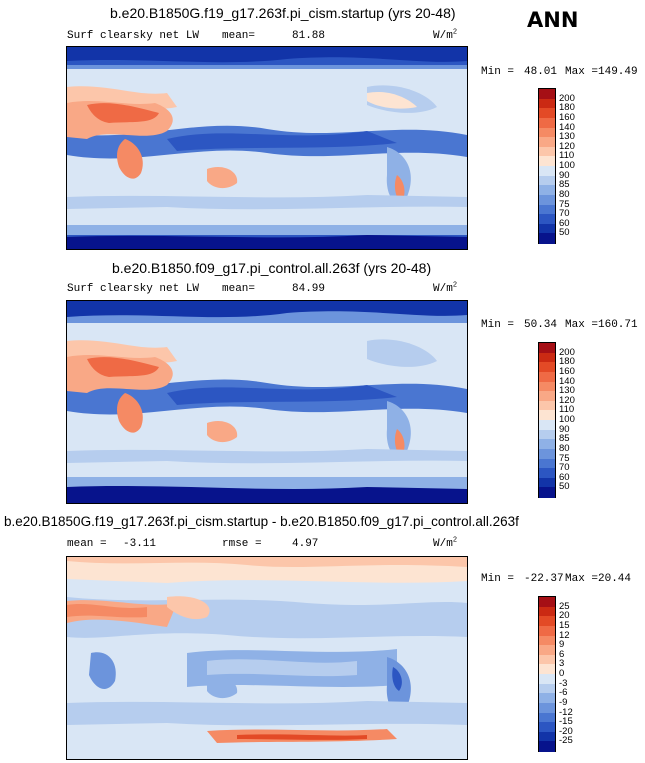 Image resolution: width=645 pixels, height=763 pixels. Describe the element at coordinates (563, 693) in the screenshot. I see `colorbar-tick-label: -6` at that location.